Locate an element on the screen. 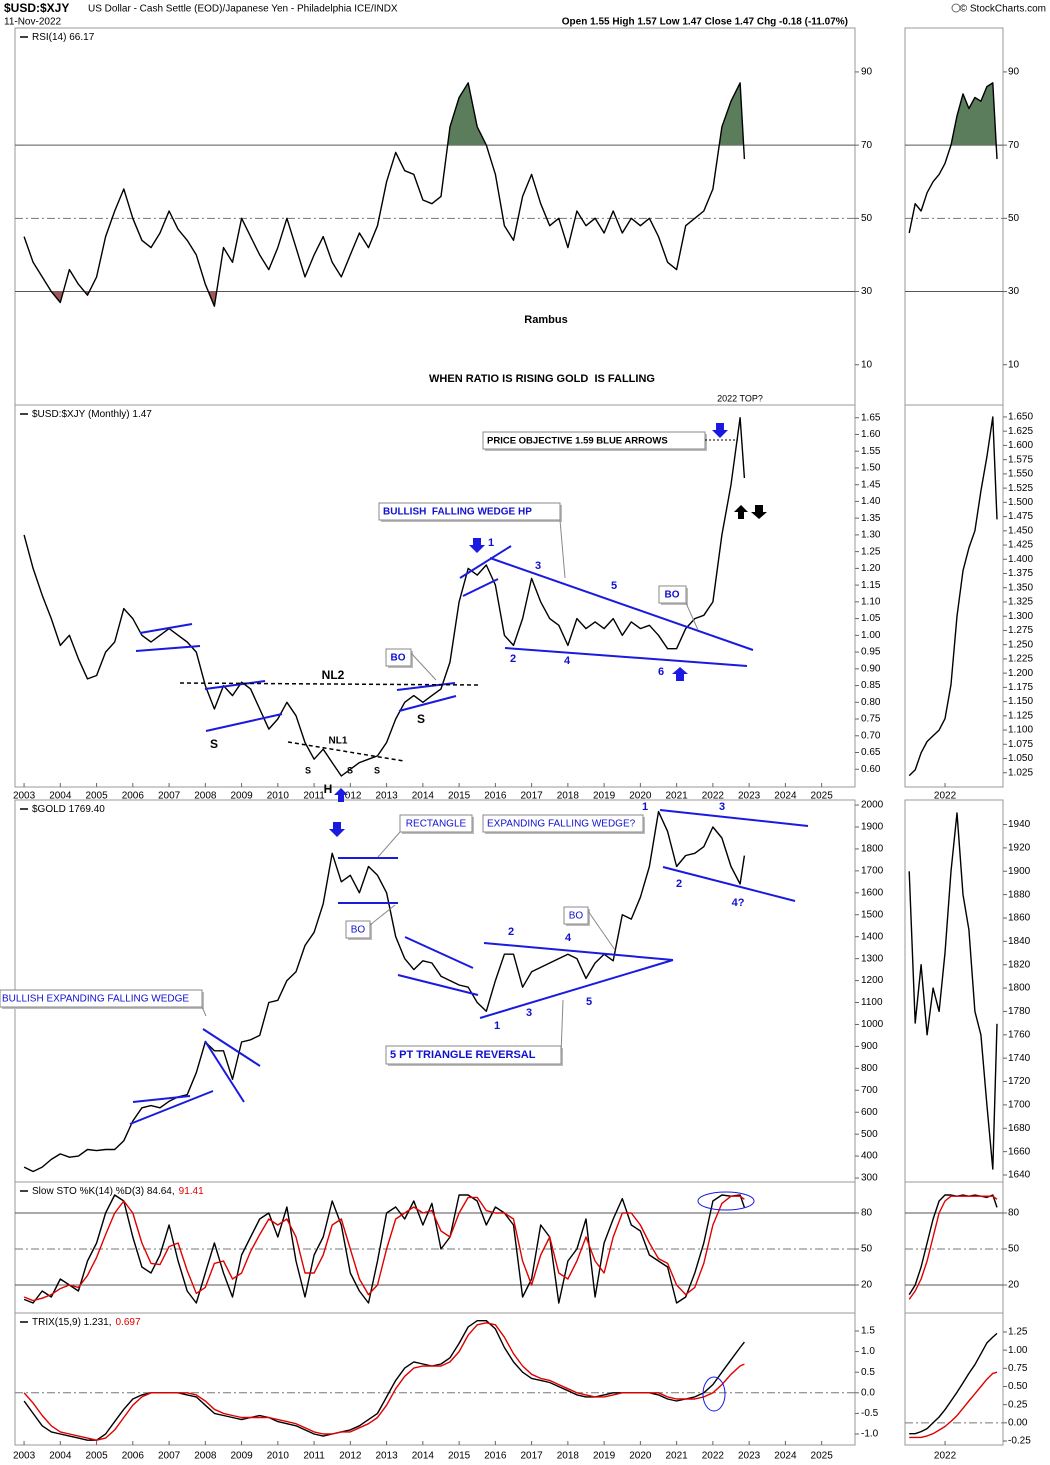 The height and width of the screenshot is (1465, 1050). annotation: 2 is located at coordinates (511, 932).